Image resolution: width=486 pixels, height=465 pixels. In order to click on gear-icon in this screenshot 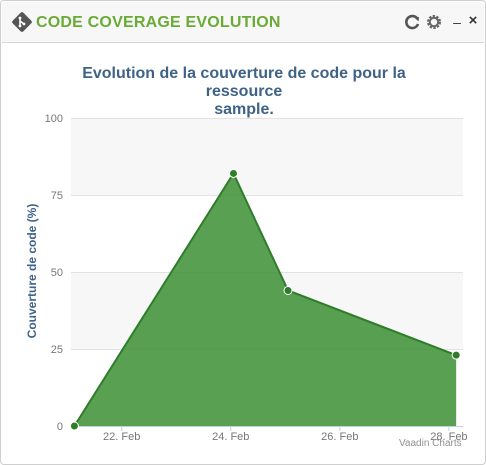, I will do `click(434, 22)`.